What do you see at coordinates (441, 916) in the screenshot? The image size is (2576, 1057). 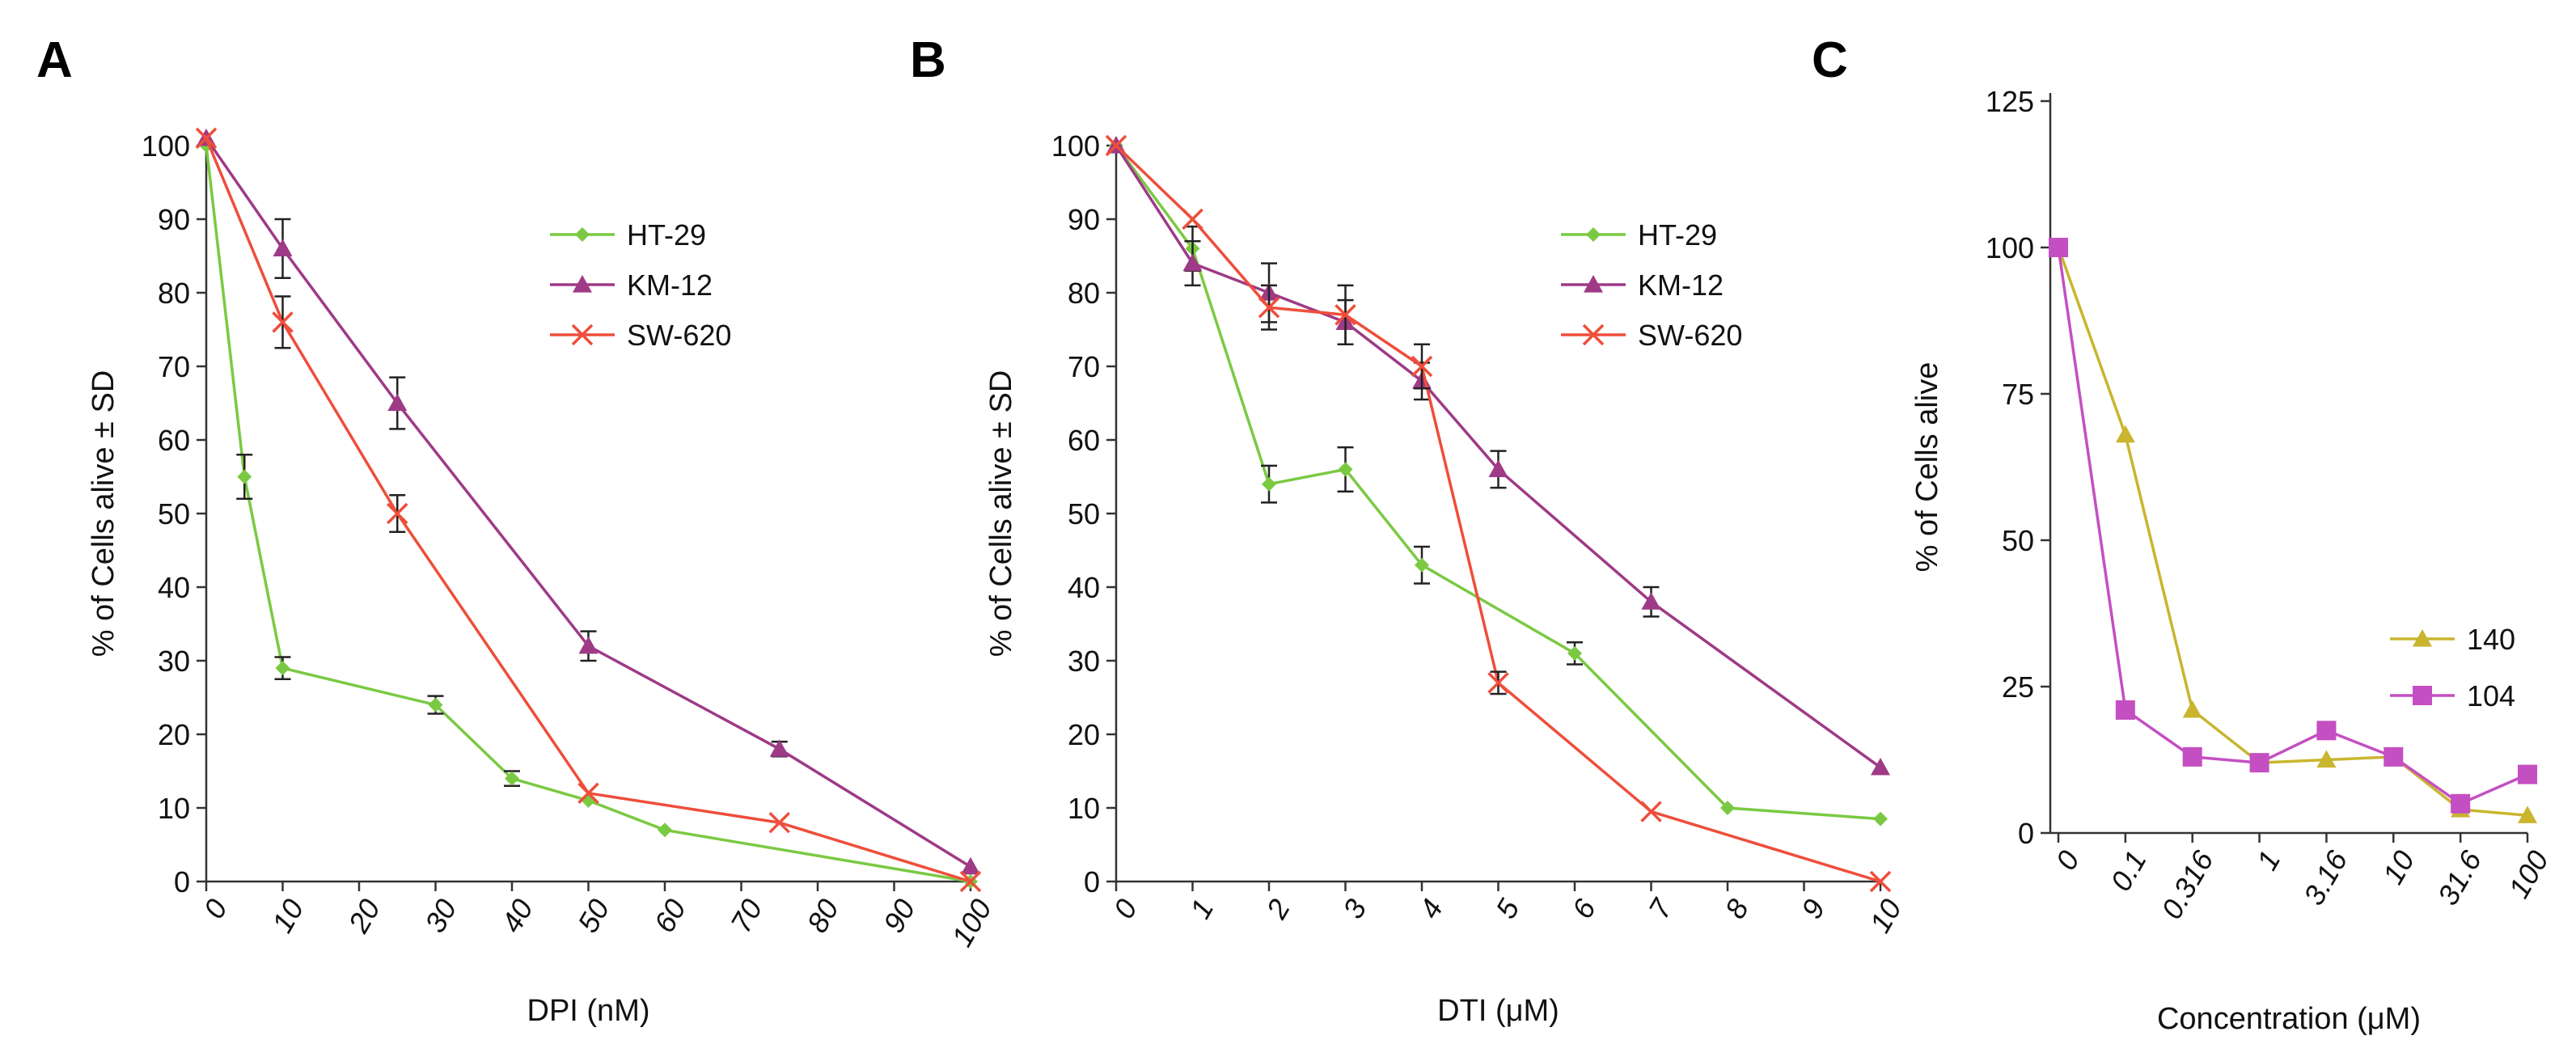 I see `panel-a-x-tick-label-30: 30` at bounding box center [441, 916].